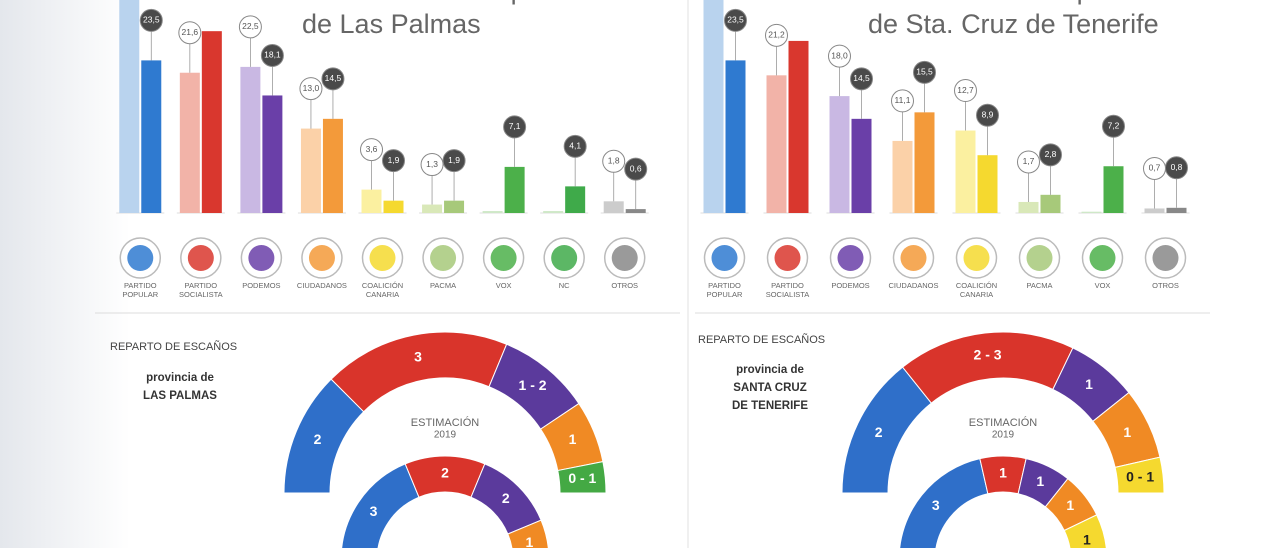  What do you see at coordinates (391, 24) in the screenshot?
I see `chart-title: de Las Palmas` at bounding box center [391, 24].